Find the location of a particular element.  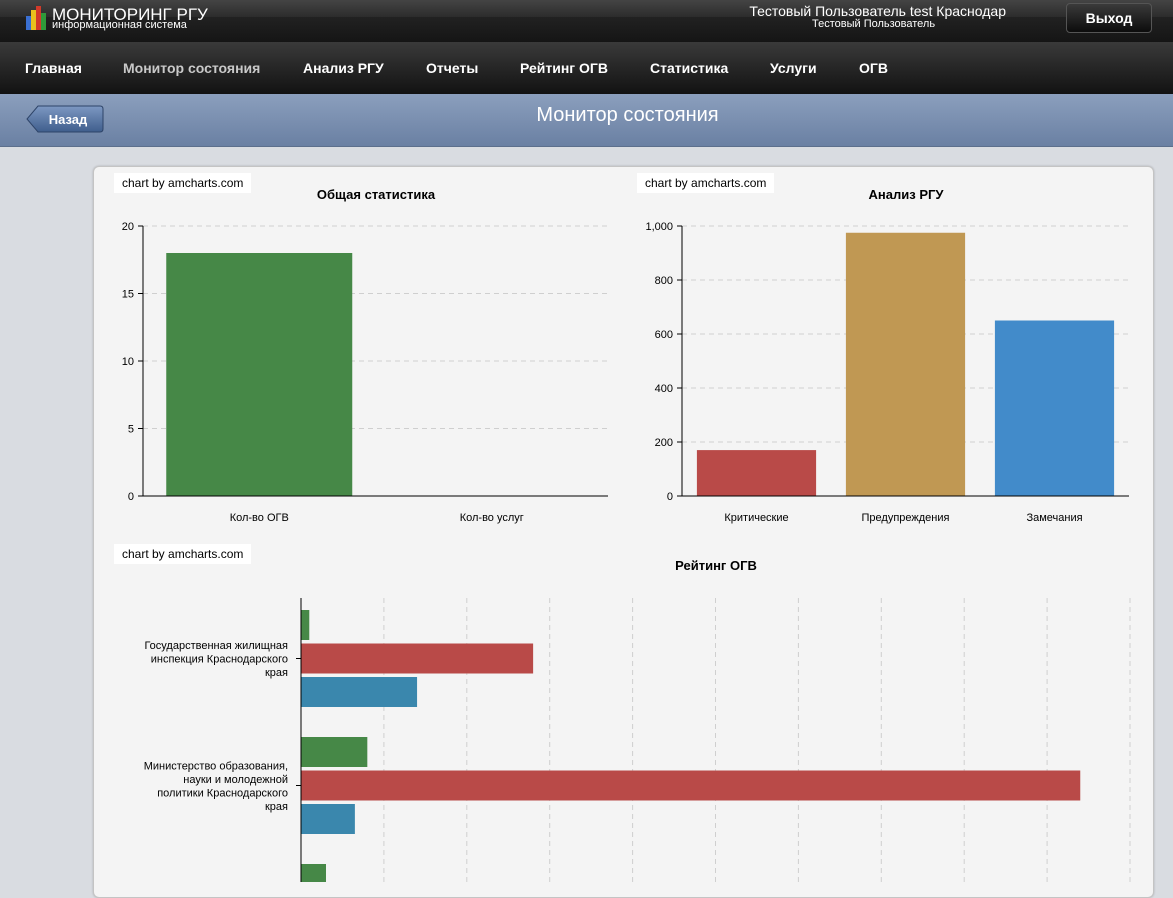

y-tick-label: 10 is located at coordinates (128, 362).